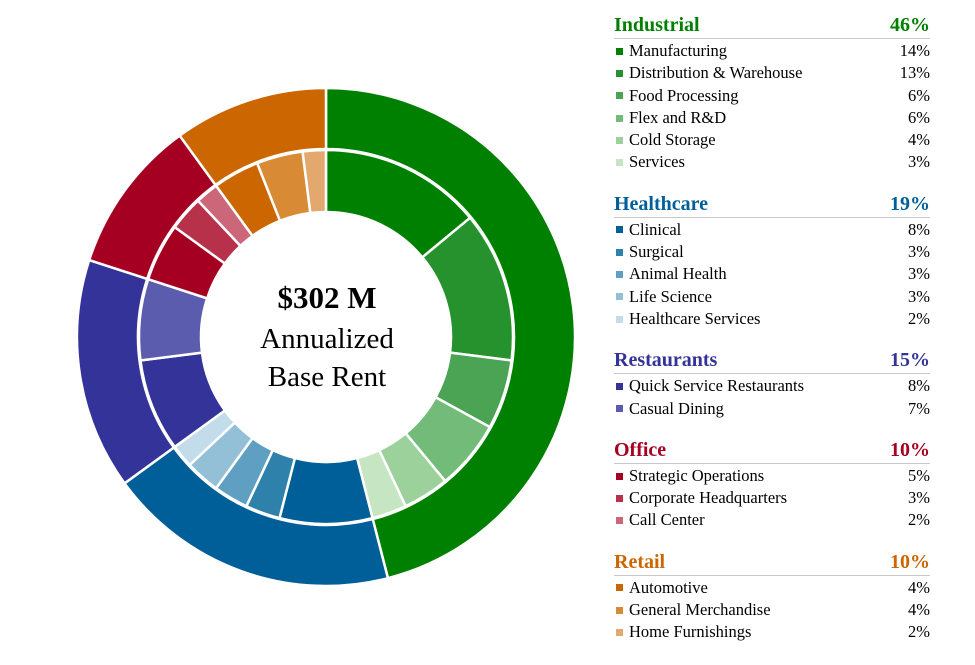 This screenshot has width=975, height=665. Describe the element at coordinates (700, 610) in the screenshot. I see `legend-item-label: General Merchandise` at that location.